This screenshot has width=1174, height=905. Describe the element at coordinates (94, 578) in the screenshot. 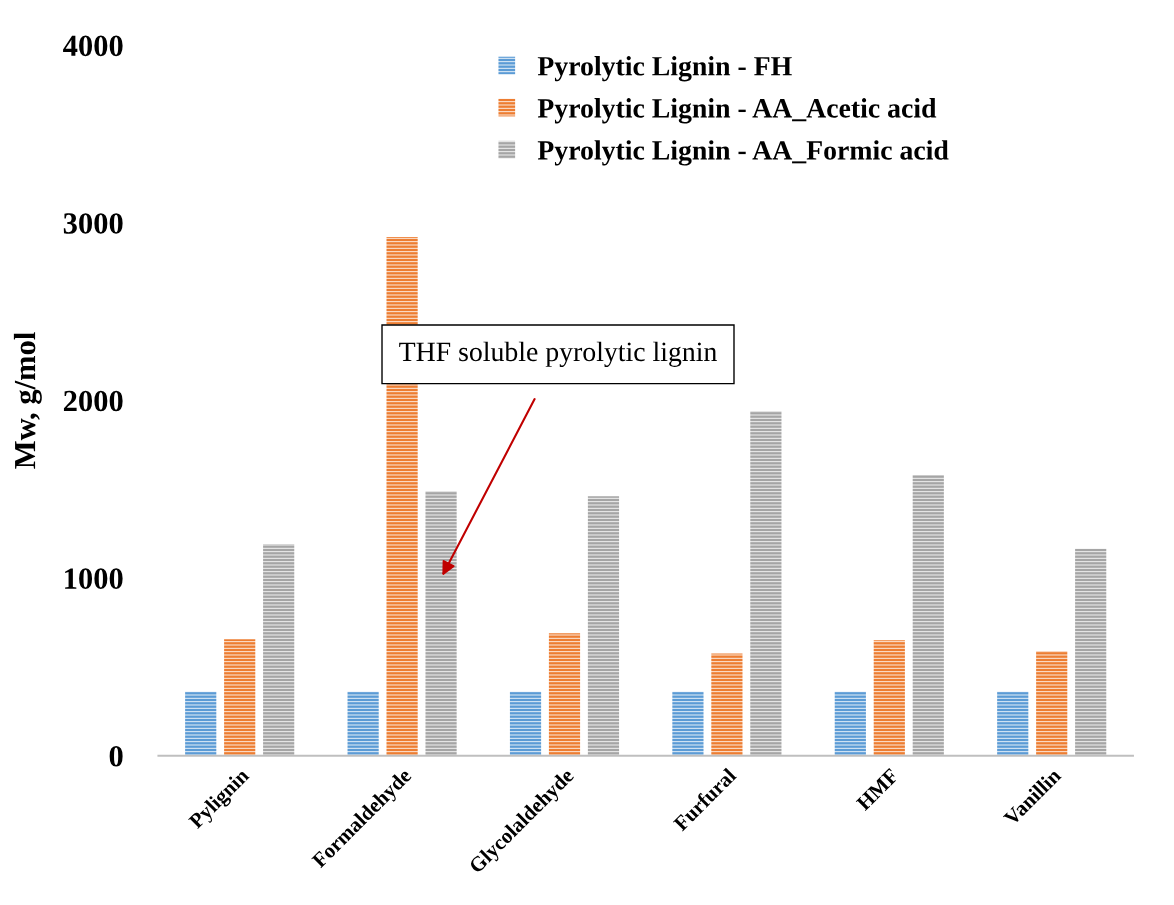

I see `y-tick-label: 1000` at that location.